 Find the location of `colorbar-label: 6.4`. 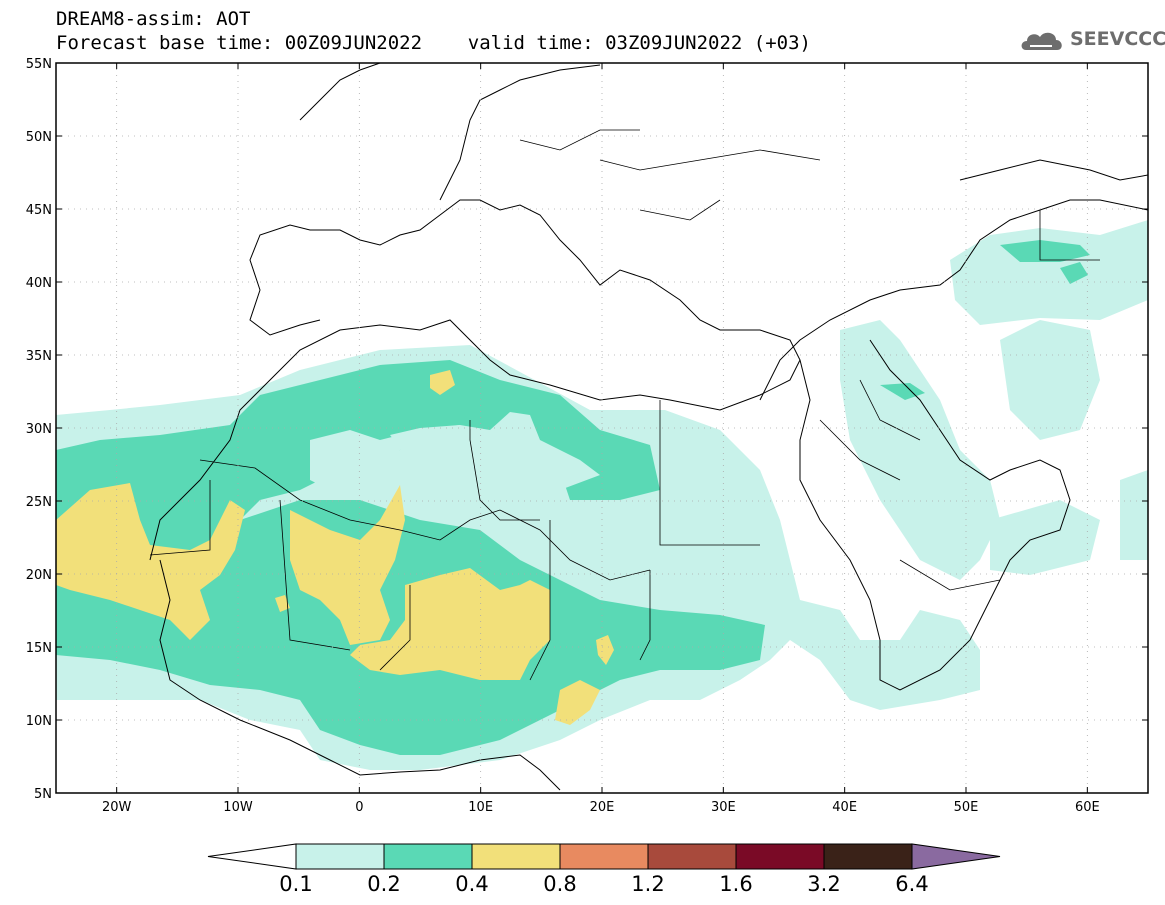

colorbar-label: 6.4 is located at coordinates (911, 884).